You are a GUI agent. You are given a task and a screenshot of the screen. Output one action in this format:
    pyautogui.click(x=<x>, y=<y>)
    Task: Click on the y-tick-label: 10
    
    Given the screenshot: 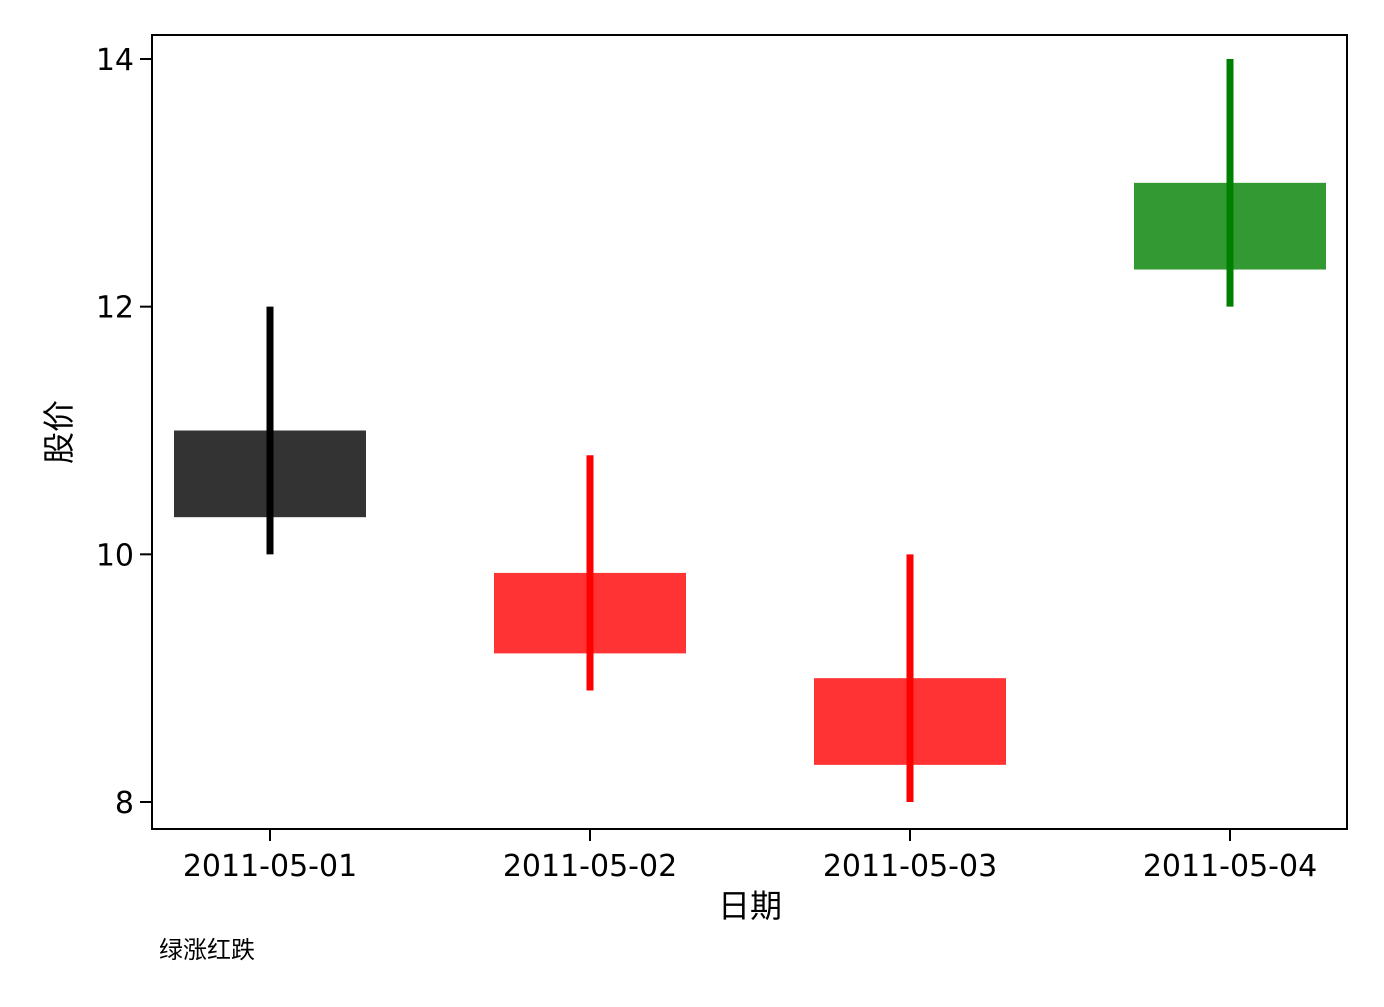 What is the action you would take?
    pyautogui.click(x=115, y=555)
    